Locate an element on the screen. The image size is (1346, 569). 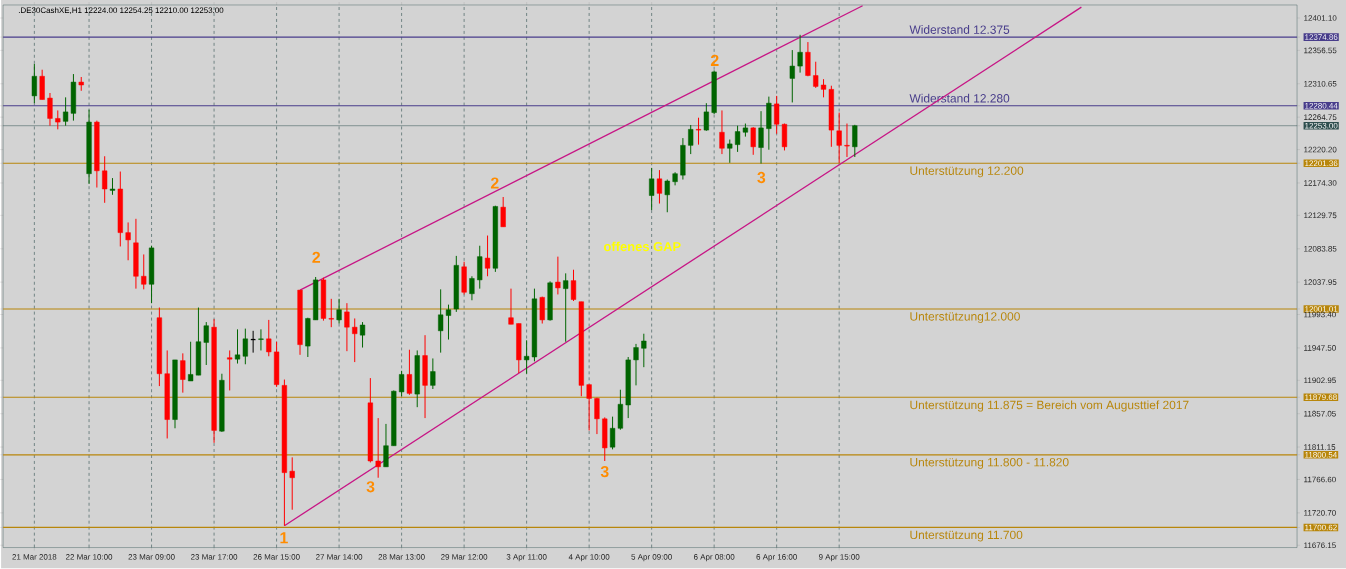
annotation: offenes GAP is located at coordinates (642, 246).